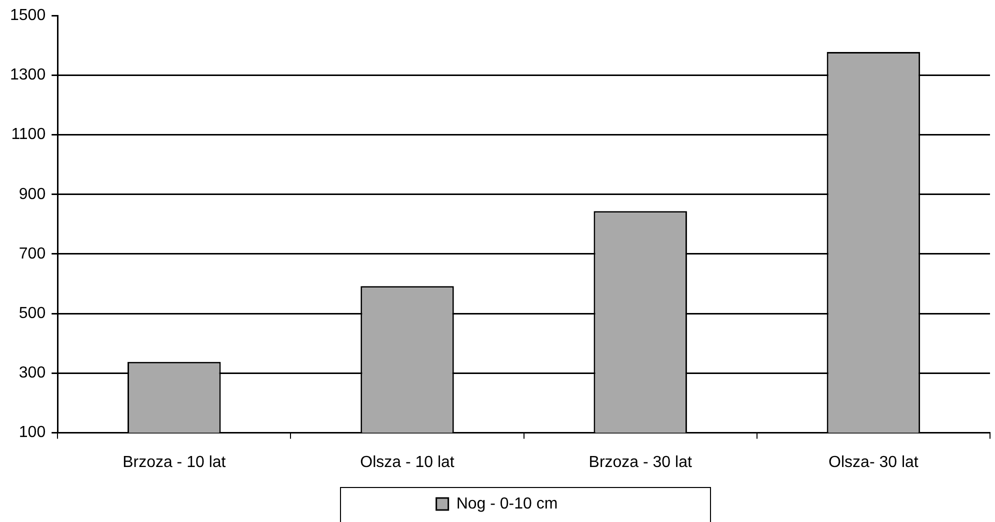 This screenshot has height=522, width=995. I want to click on legend-label: Nog - 0-10 cm, so click(507, 503).